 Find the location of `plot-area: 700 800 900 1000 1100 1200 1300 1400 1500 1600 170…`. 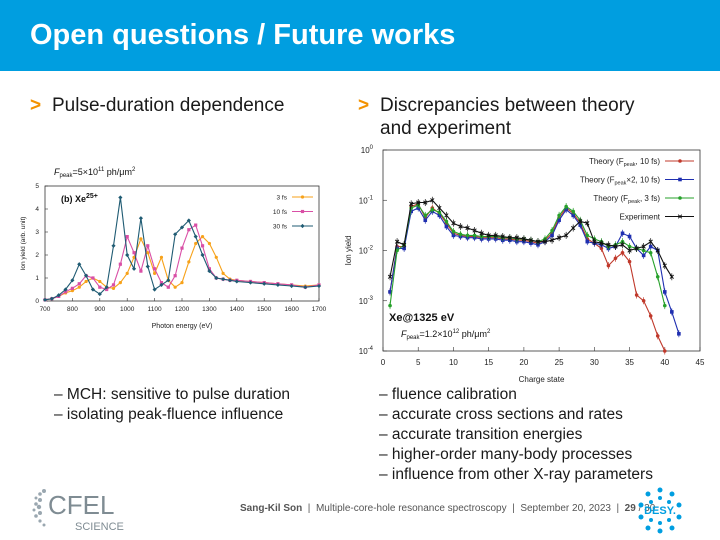

plot-area: 700 800 900 1000 1100 1200 1300 1400 1500 1600 170… is located at coordinates (173, 256).